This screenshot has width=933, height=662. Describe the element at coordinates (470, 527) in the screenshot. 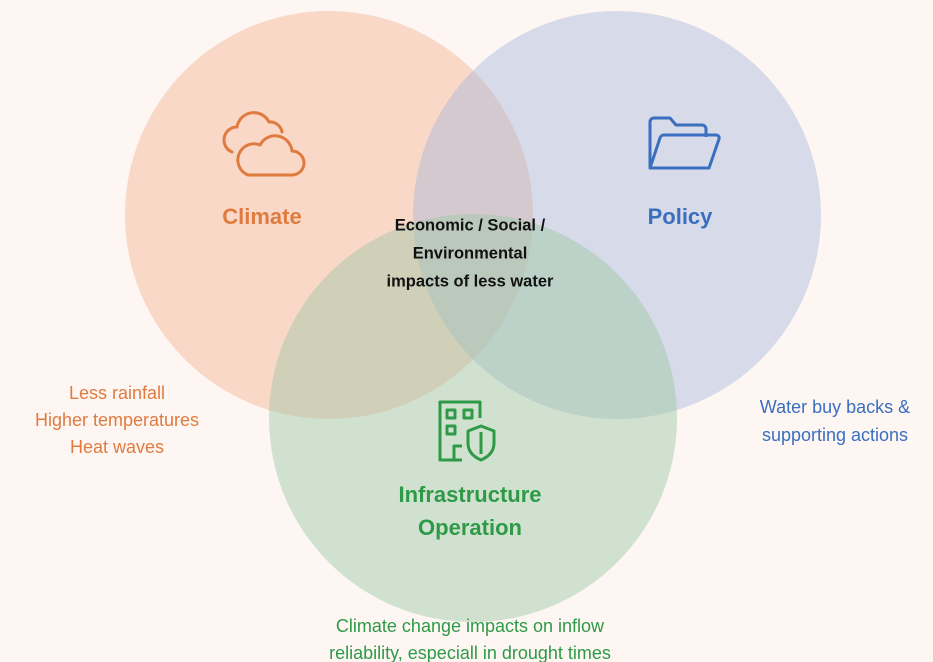

I see `infrastructure-label: Operation` at that location.